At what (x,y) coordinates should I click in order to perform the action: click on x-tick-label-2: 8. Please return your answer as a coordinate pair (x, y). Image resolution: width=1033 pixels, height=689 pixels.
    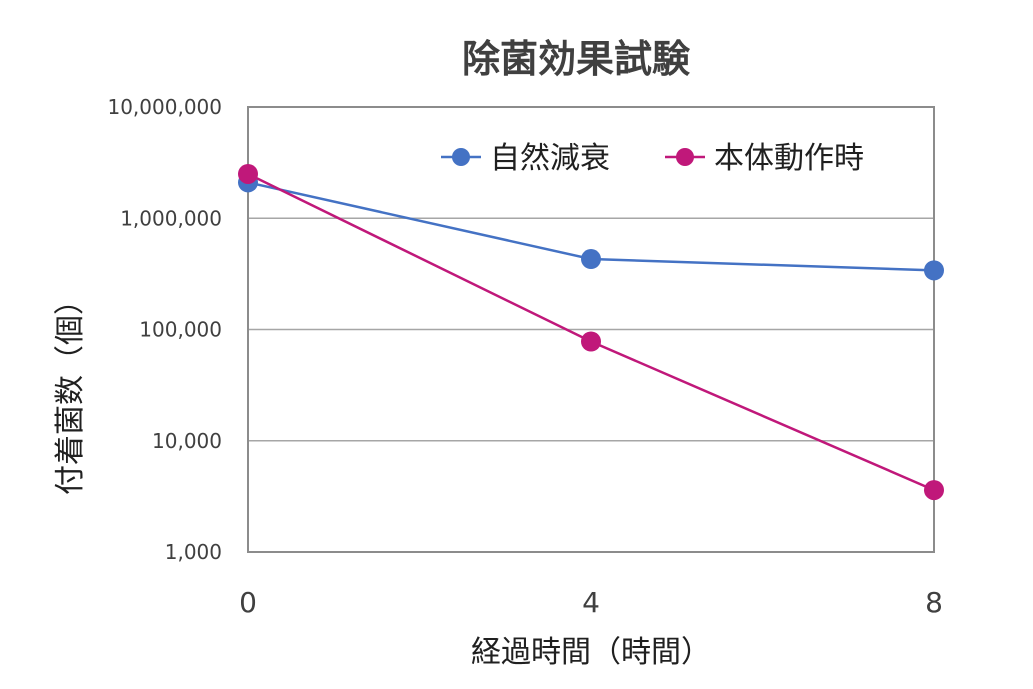
    Looking at the image, I should click on (934, 602).